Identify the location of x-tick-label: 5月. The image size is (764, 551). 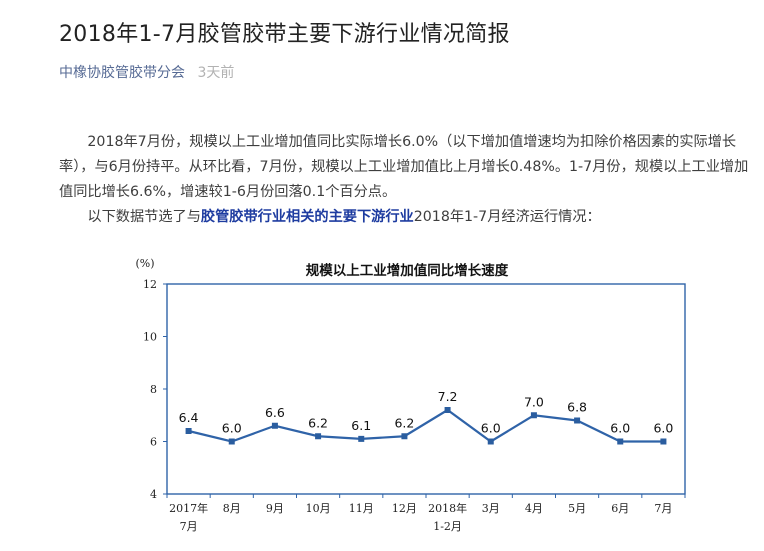
(577, 508).